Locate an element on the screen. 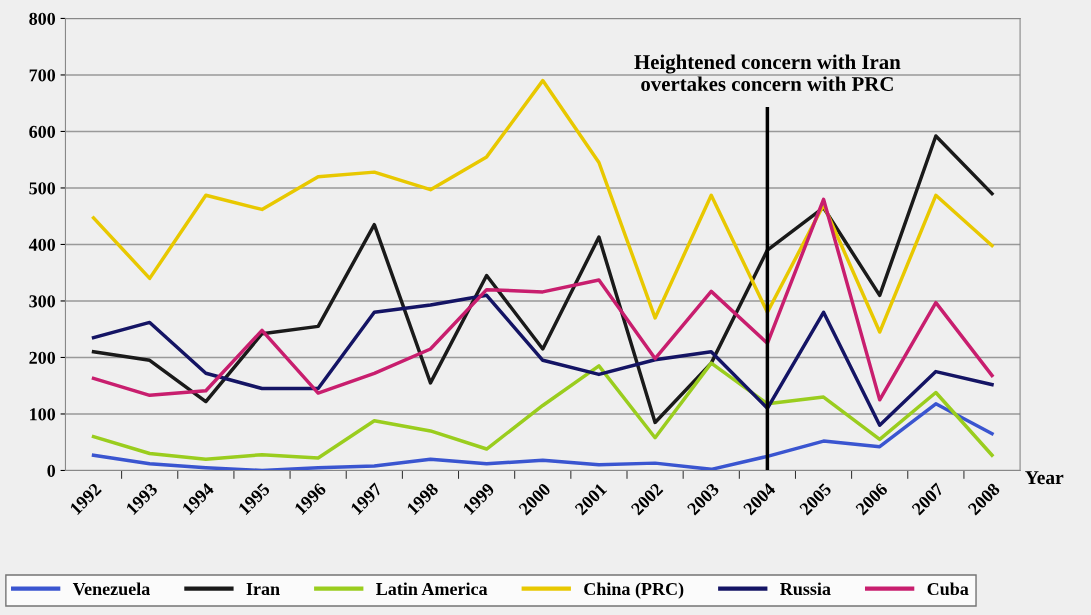  legend-label: Russia is located at coordinates (805, 589).